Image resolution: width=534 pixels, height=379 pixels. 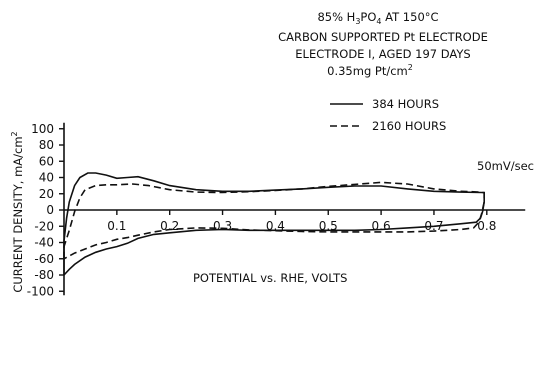 I want to click on title-line-1-part-a: 85% H, so click(x=336, y=17).